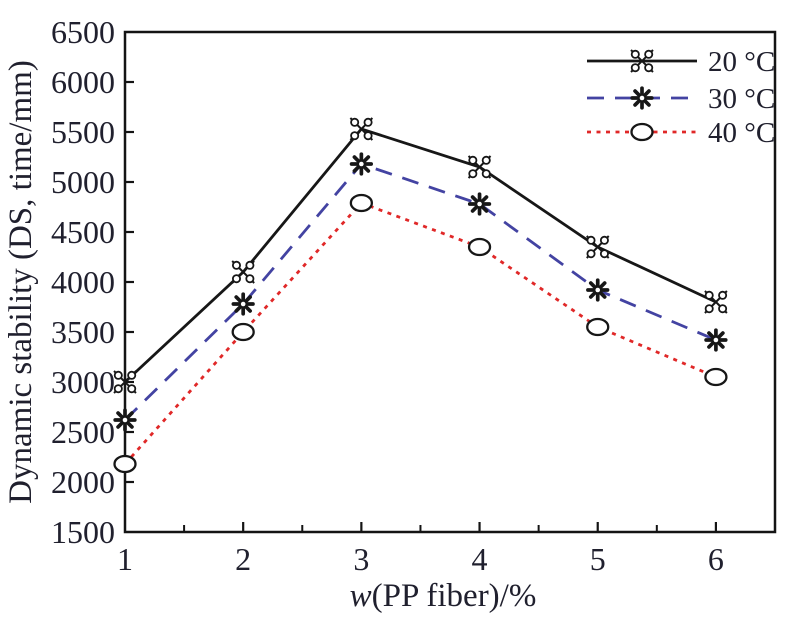 The image size is (798, 618). I want to click on legend-label: 20 °C, so click(741, 62).